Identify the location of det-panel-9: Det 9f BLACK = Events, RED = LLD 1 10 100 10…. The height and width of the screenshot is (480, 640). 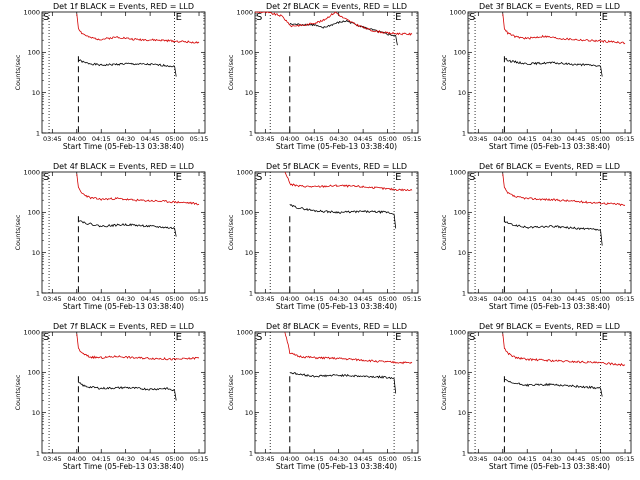
(532, 400).